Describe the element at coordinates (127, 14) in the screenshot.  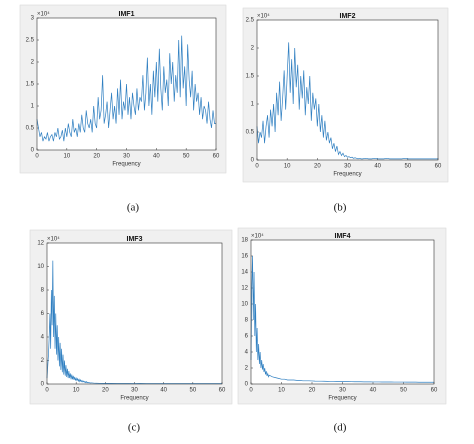
I see `chart-title: IMF1` at that location.